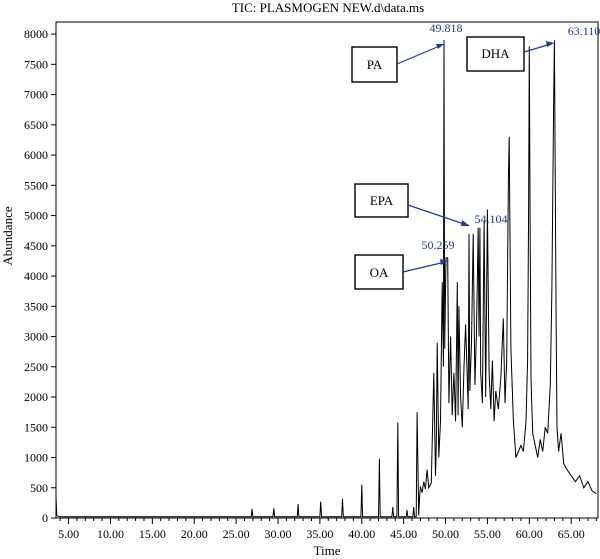 The image size is (600, 559). Describe the element at coordinates (68, 534) in the screenshot. I see `x-tick-label: 5.00` at that location.